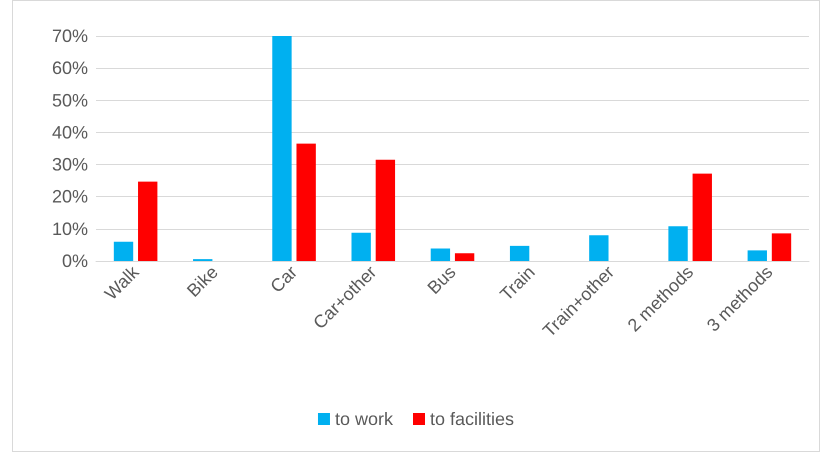 Image resolution: width=825 pixels, height=455 pixels. What do you see at coordinates (364, 419) in the screenshot?
I see `legend-label: to work` at bounding box center [364, 419].